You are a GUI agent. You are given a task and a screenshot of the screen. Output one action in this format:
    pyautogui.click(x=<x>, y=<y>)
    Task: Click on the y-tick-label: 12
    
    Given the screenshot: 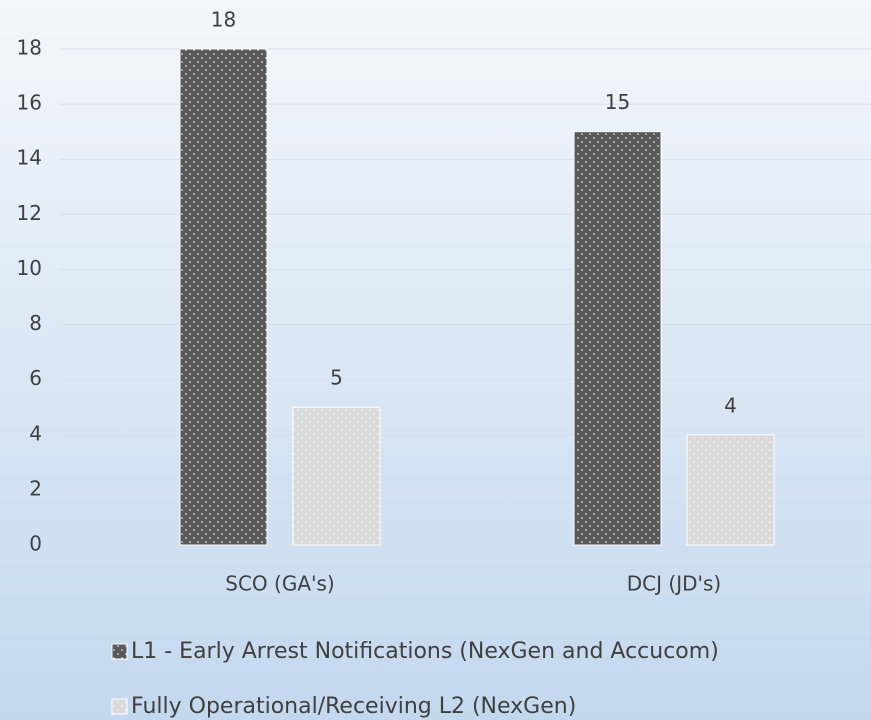 What is the action you would take?
    pyautogui.click(x=29, y=213)
    